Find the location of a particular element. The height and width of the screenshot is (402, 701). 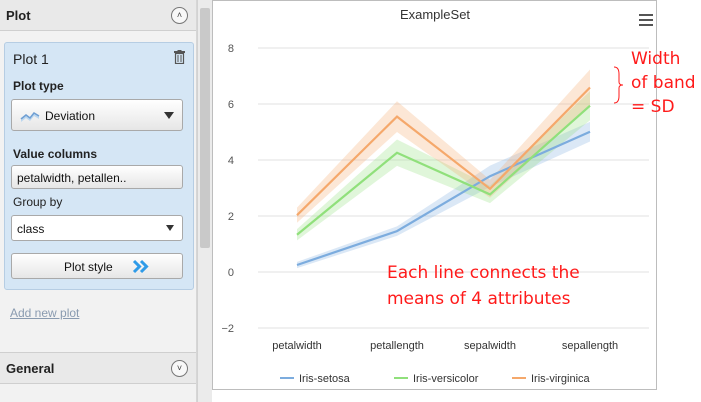

general-section-header: General ˅ is located at coordinates (98, 368).